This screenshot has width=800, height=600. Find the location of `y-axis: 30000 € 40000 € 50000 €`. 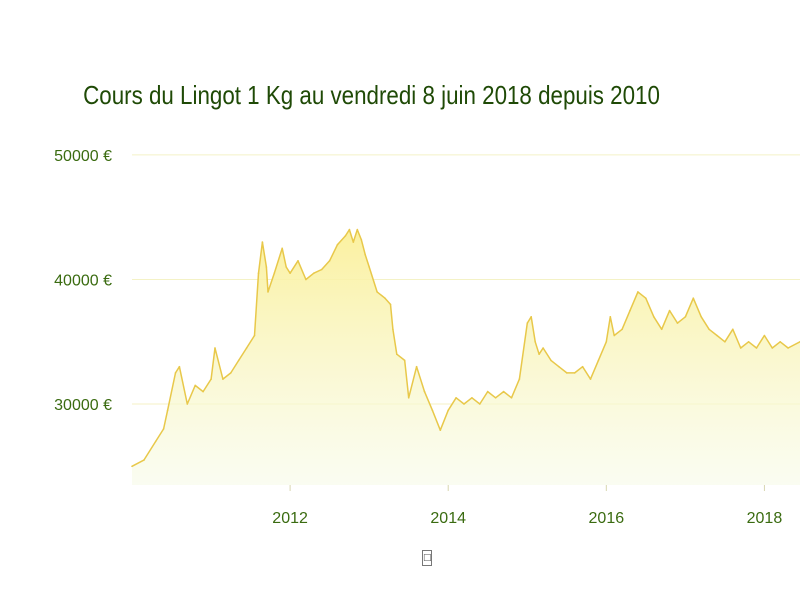

y-axis: 30000 € 40000 € 50000 € is located at coordinates (83, 281).